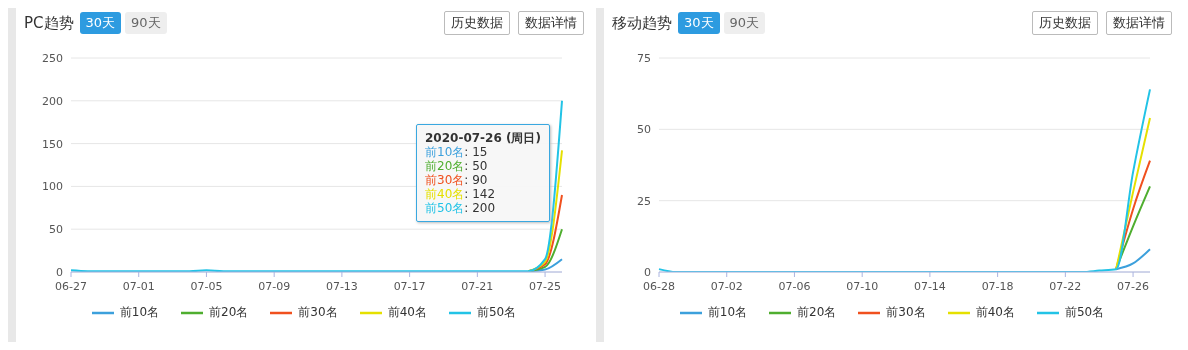 The image size is (1188, 350). I want to click on x-tick-label: 07-25, so click(545, 286).